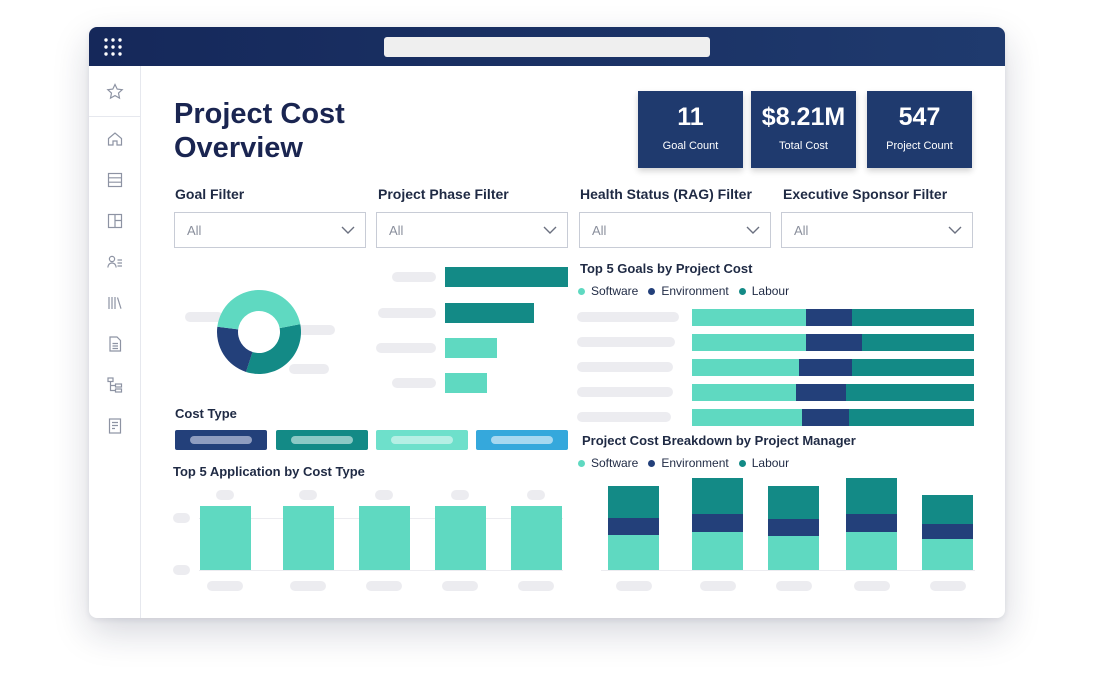  I want to click on goal-filter-select: All, so click(270, 230).